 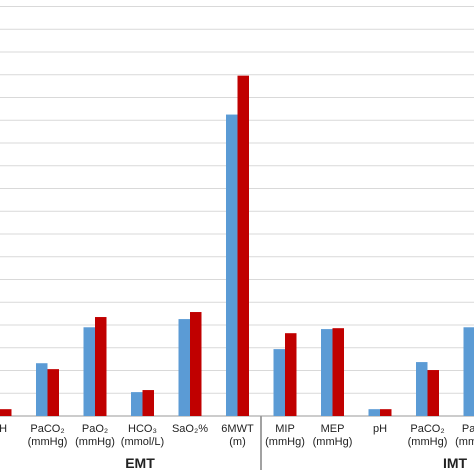 What do you see at coordinates (455, 463) in the screenshot?
I see `group-label: IMT` at bounding box center [455, 463].